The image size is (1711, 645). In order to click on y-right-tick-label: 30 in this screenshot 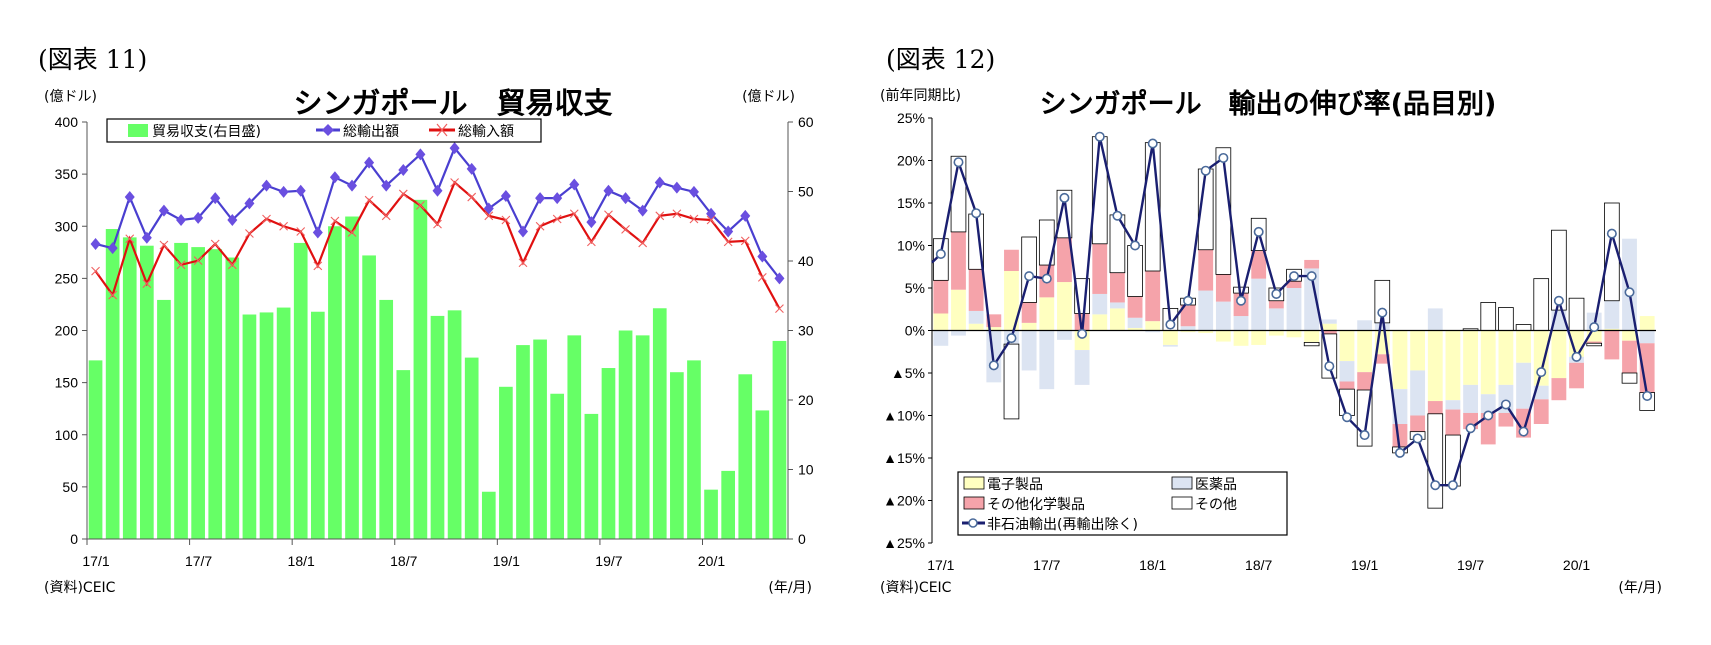, I will do `click(806, 331)`.